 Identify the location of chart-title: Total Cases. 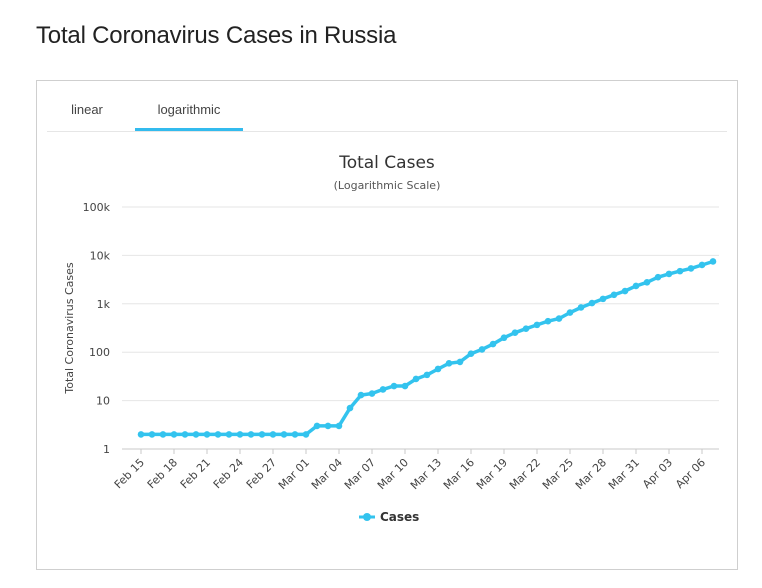
(386, 163).